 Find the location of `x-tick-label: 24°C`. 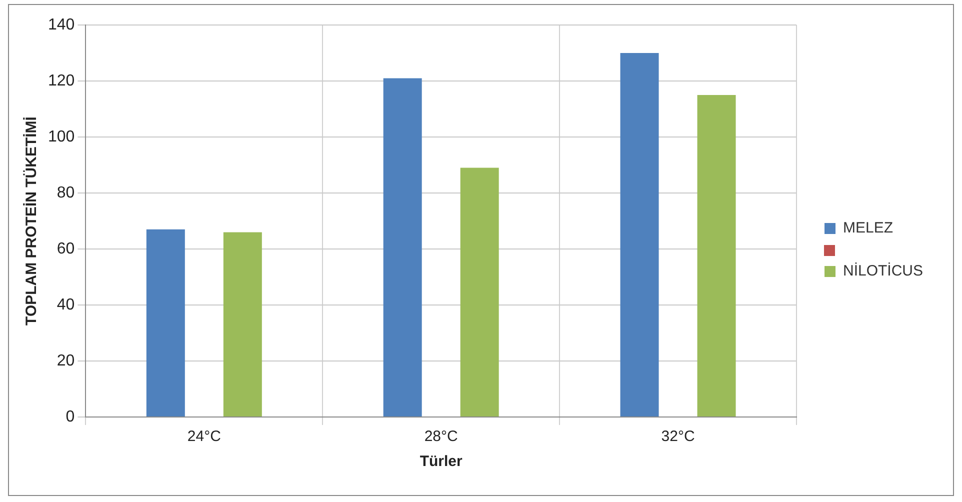

x-tick-label: 24°C is located at coordinates (204, 437).